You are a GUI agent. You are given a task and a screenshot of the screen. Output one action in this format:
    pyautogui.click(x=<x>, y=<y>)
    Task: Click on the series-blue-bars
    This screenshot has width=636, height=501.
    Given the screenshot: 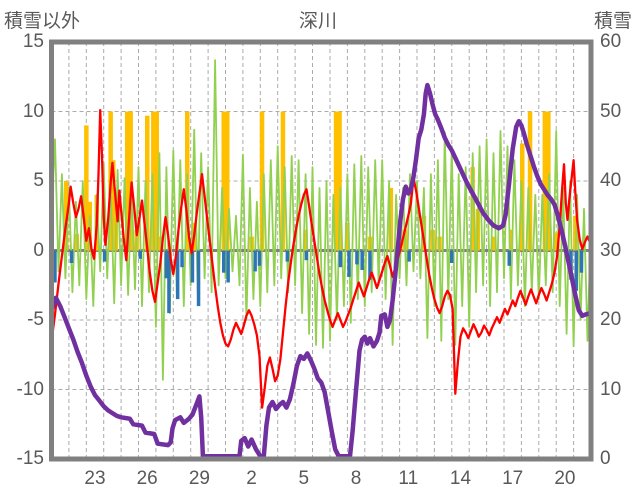 What is the action you would take?
    pyautogui.click(x=318, y=282)
    